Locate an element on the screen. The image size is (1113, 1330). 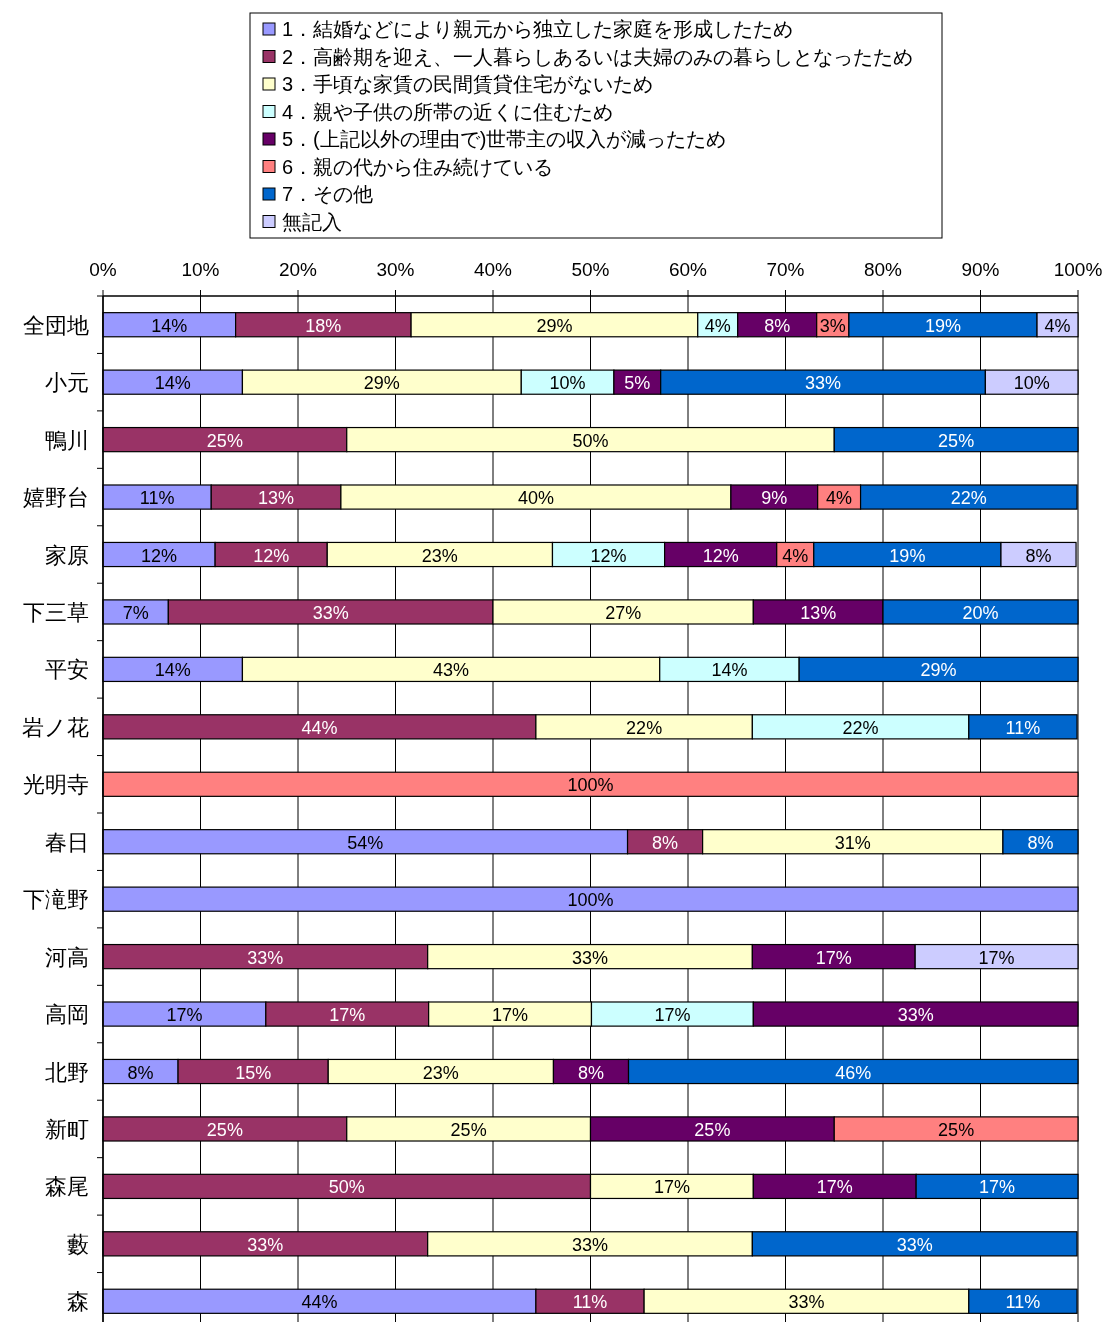
data-label: 46% is located at coordinates (853, 1072).